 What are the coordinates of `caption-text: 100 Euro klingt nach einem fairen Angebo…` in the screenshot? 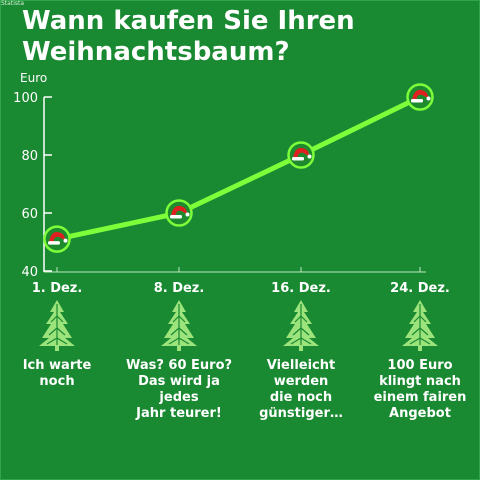 It's located at (420, 389).